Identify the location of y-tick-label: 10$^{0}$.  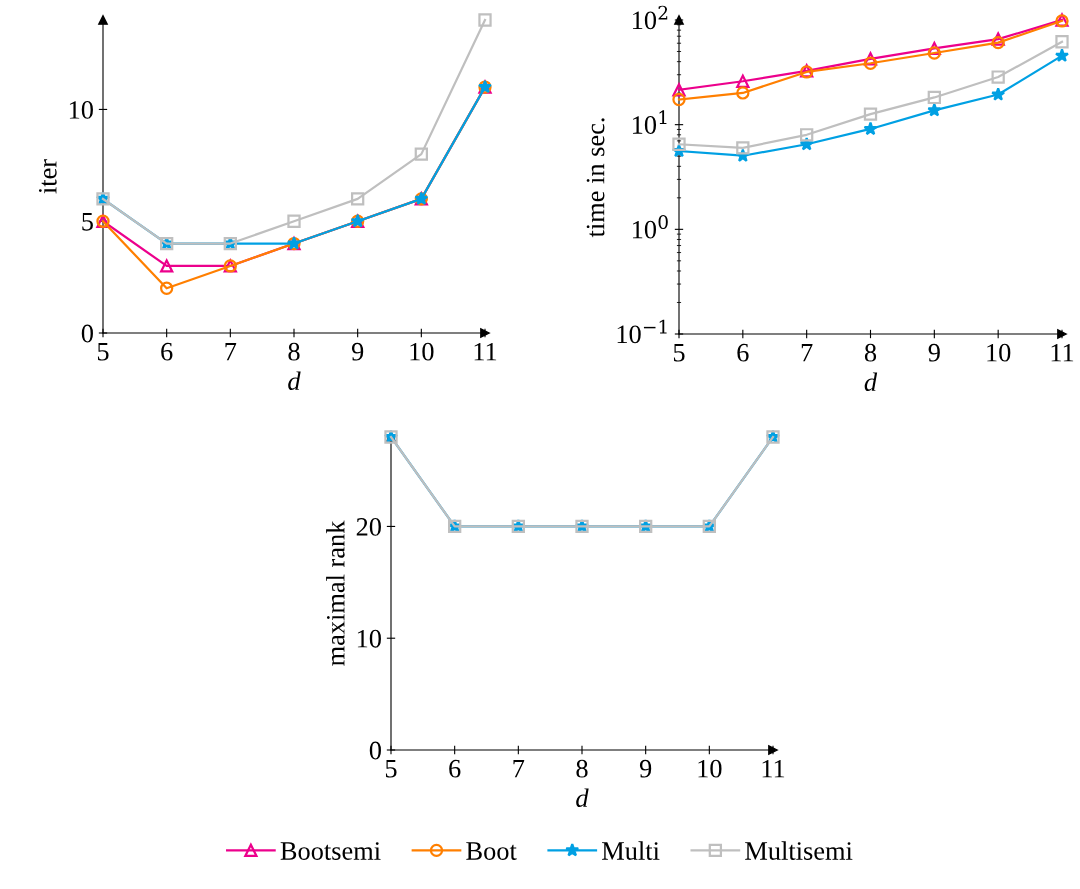
(650, 227).